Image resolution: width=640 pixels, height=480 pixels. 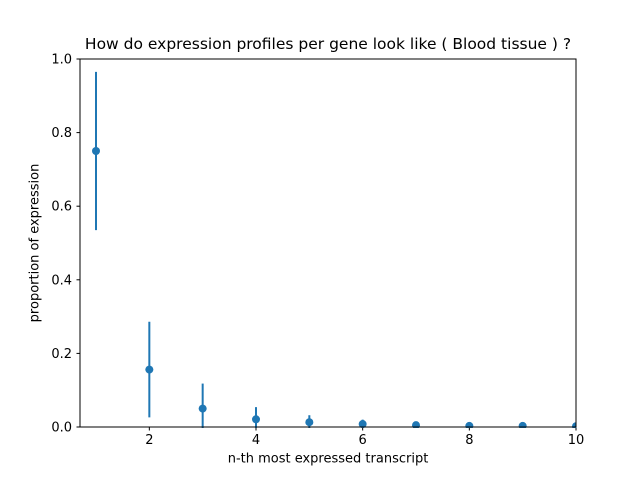 What do you see at coordinates (328, 459) in the screenshot?
I see `x-axis-label: n-th most expressed transcript` at bounding box center [328, 459].